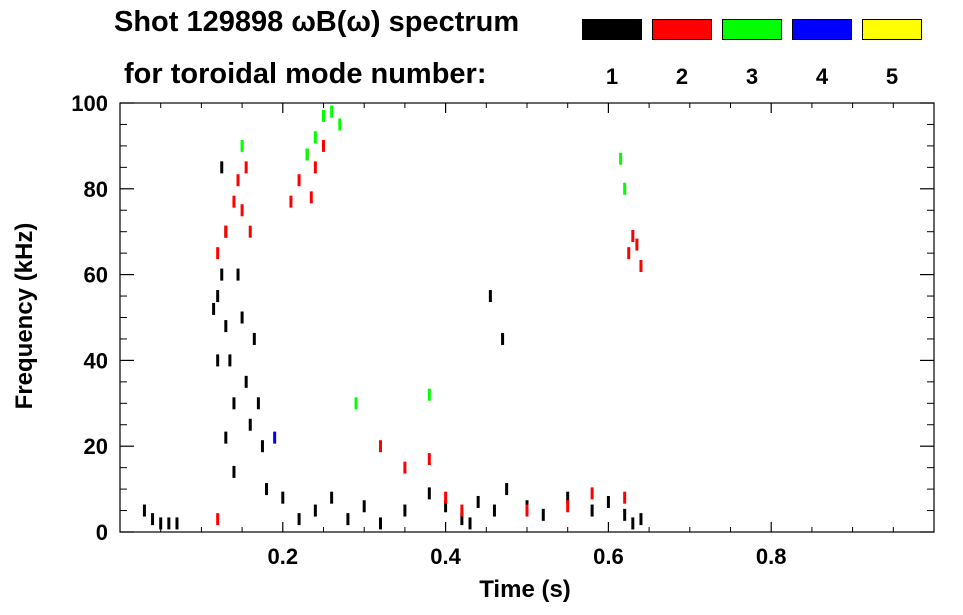 The height and width of the screenshot is (615, 963). What do you see at coordinates (96, 446) in the screenshot?
I see `y-tick-label: 20` at bounding box center [96, 446].